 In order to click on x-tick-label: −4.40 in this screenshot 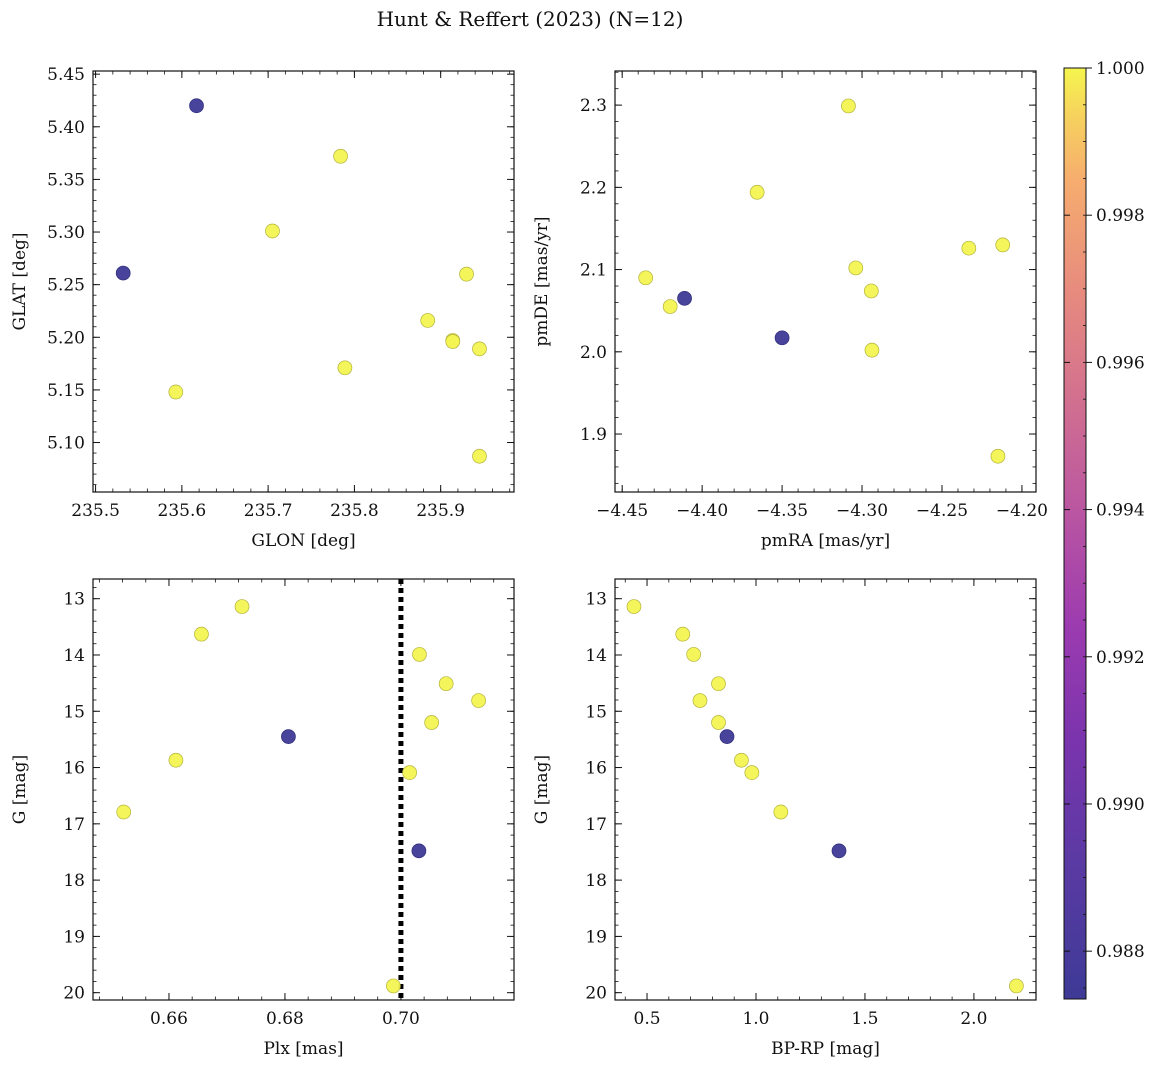, I will do `click(702, 511)`.